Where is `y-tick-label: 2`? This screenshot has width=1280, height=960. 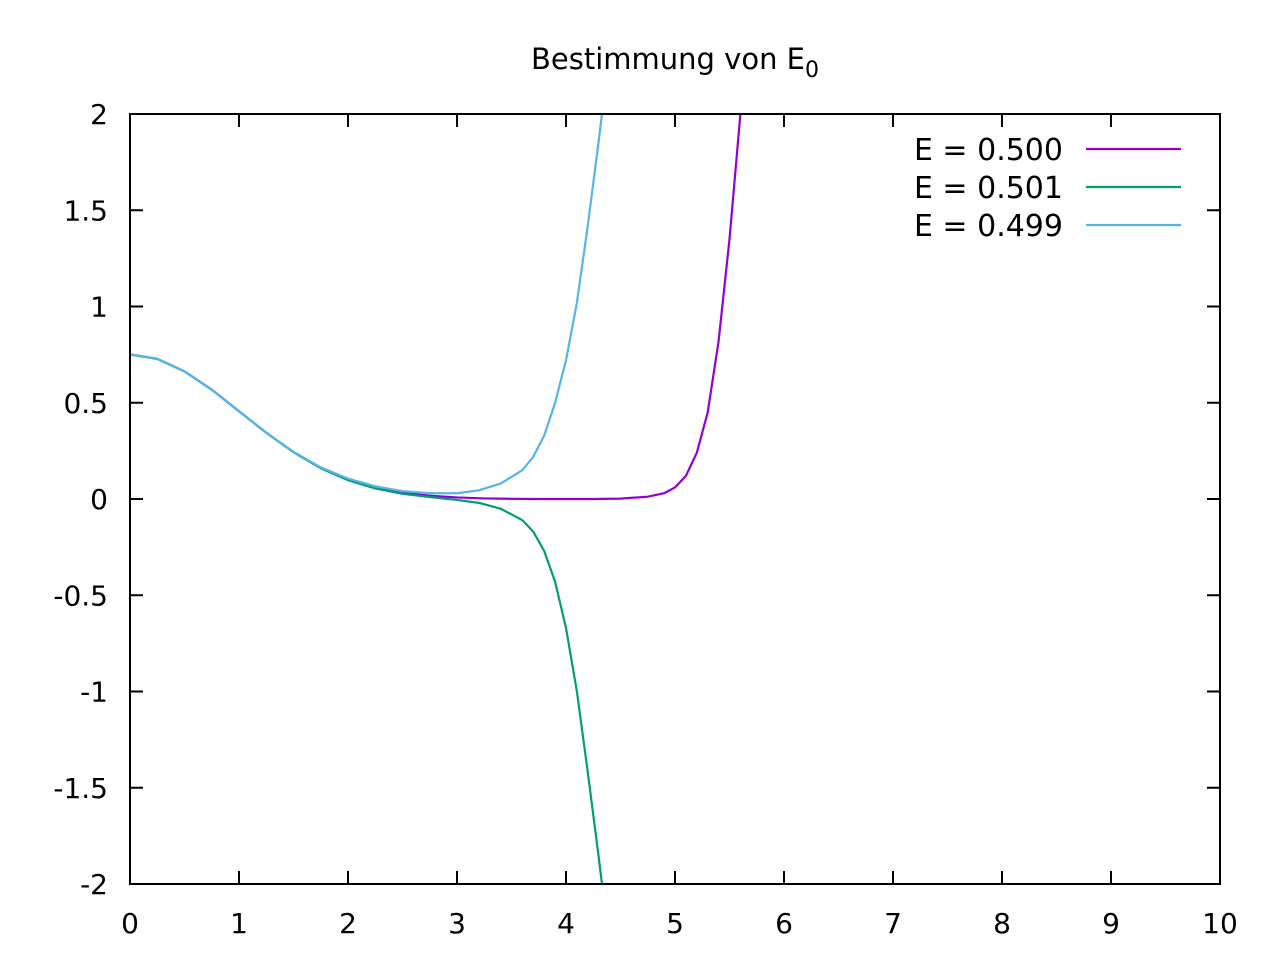
y-tick-label: 2 is located at coordinates (99, 114).